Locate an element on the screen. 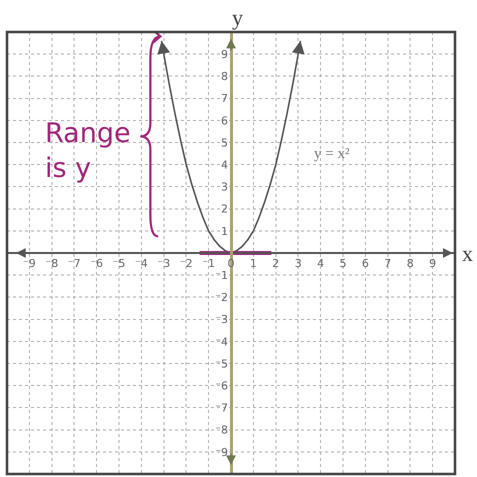 This screenshot has width=477, height=477. x-tick-label: ⁻3 is located at coordinates (163, 263).